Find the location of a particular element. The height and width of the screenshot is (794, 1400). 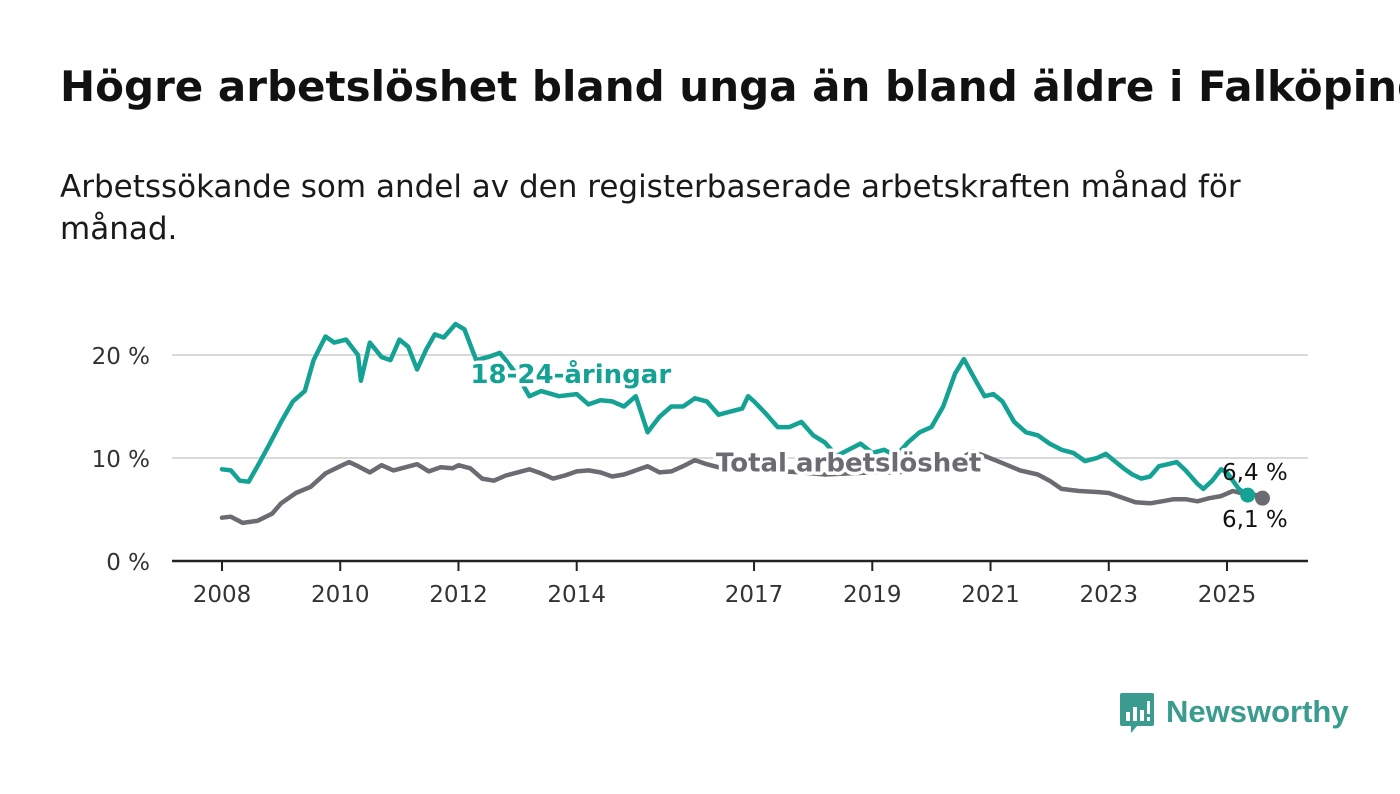

x-tick-label: 2014 is located at coordinates (576, 595).